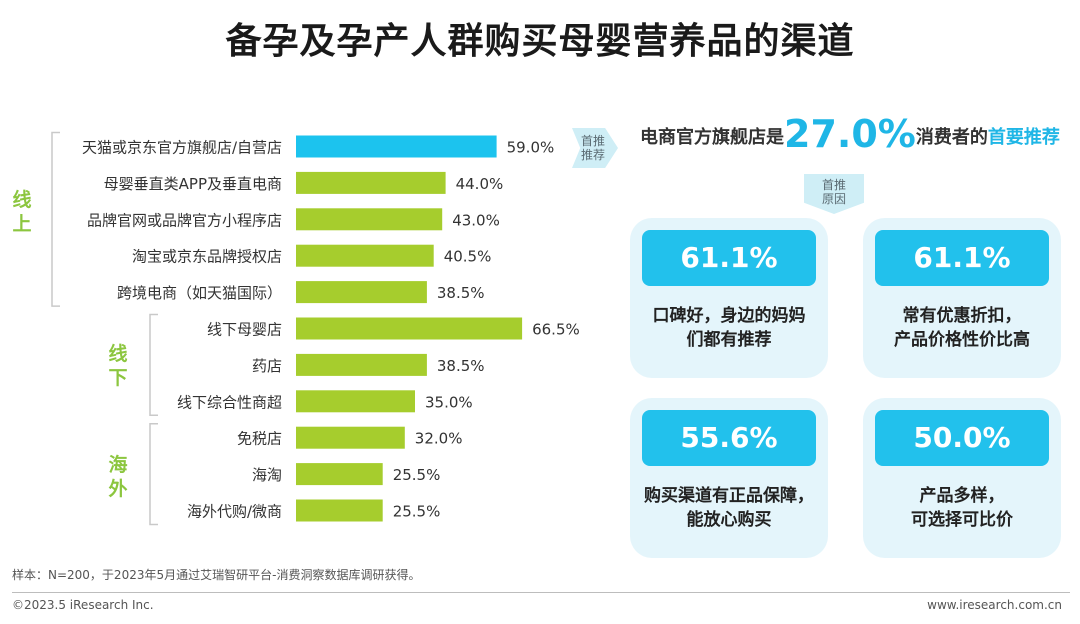 Image resolution: width=1080 pixels, height=624 pixels. What do you see at coordinates (962, 478) in the screenshot?
I see `reason-card-4: 50.0% 产品多样， 可选择可比价` at bounding box center [962, 478].